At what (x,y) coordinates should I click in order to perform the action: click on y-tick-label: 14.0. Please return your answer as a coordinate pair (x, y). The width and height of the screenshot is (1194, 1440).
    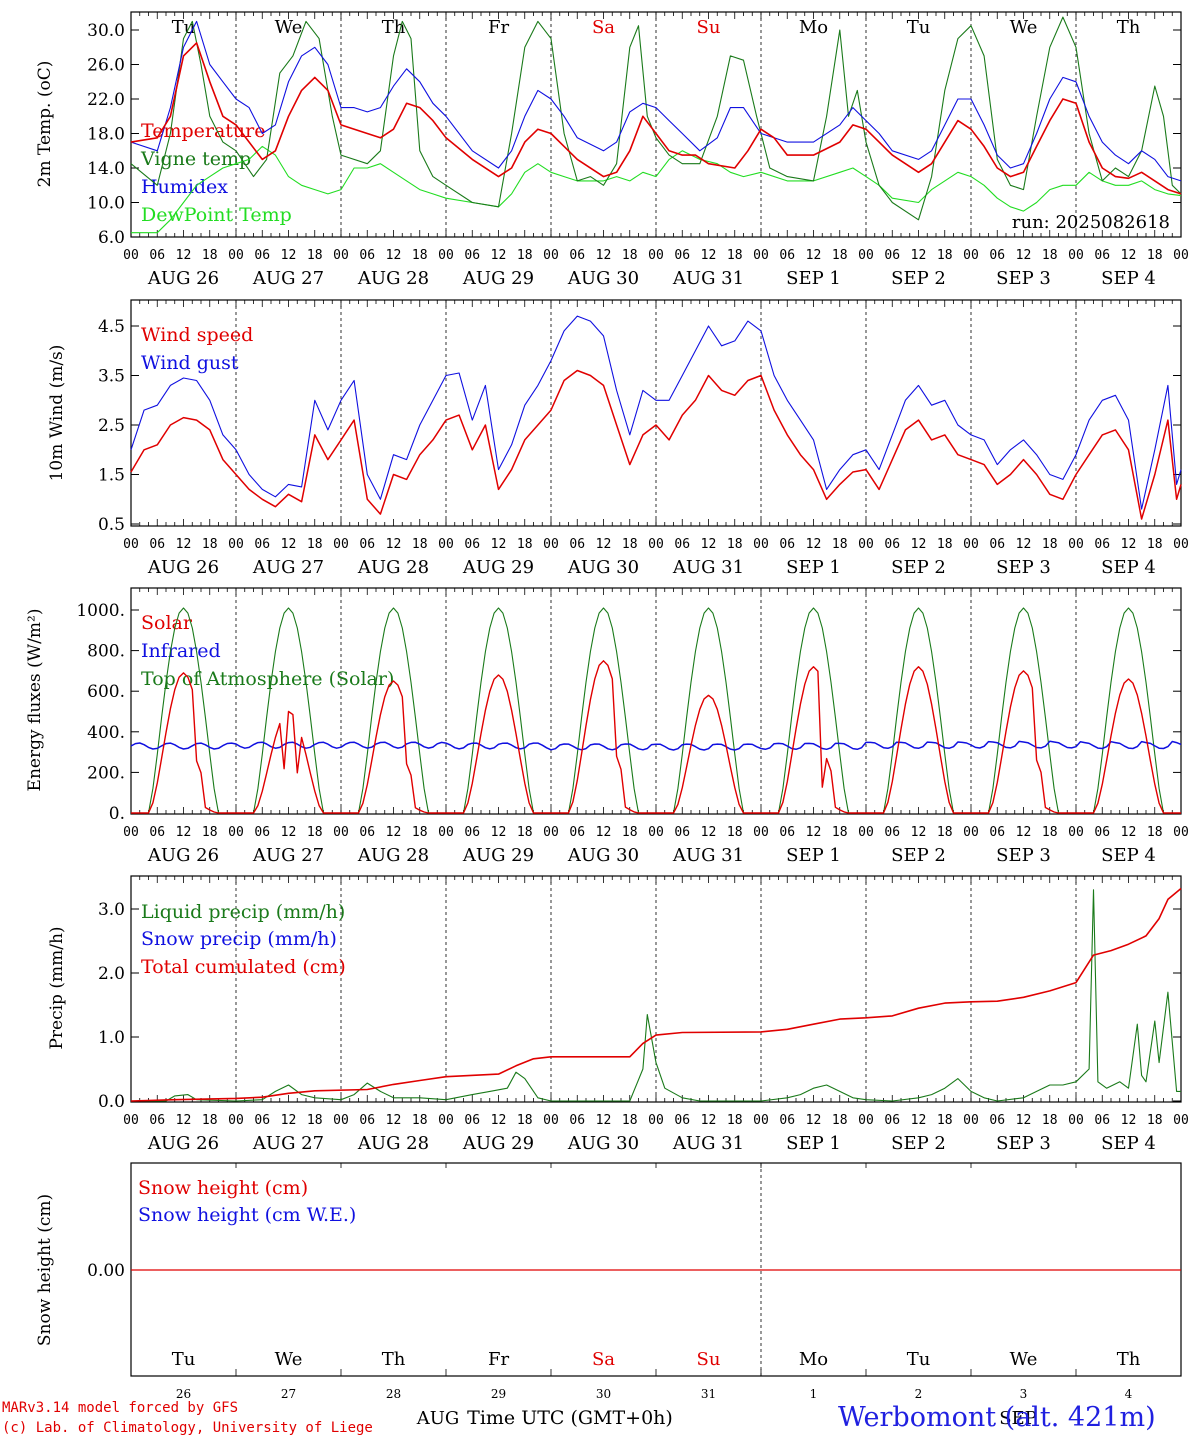
    Looking at the image, I should click on (106, 169).